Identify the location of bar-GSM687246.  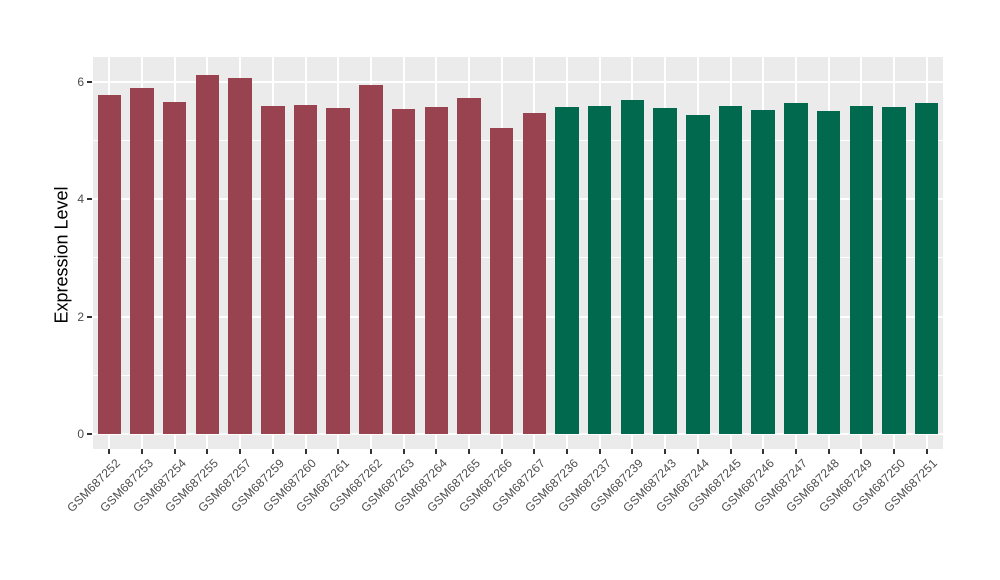
(763, 271).